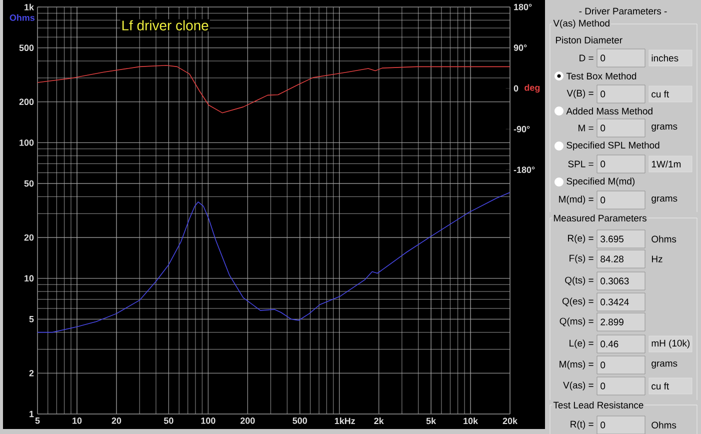 This screenshot has height=434, width=701. What do you see at coordinates (579, 281) in the screenshot?
I see `text: Q(ts) =` at bounding box center [579, 281].